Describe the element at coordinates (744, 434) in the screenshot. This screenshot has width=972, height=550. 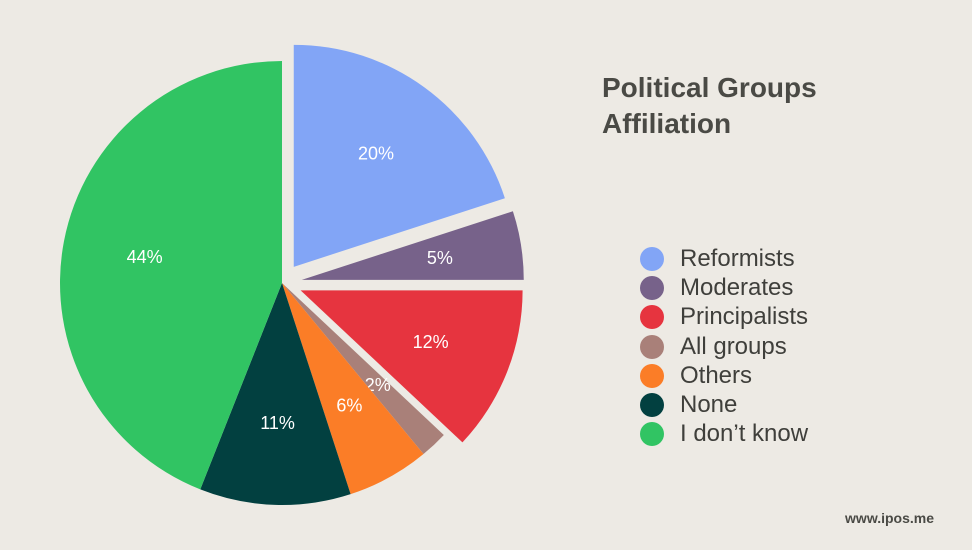
I see `legend-label-i-dont-know: I don’t know` at that location.